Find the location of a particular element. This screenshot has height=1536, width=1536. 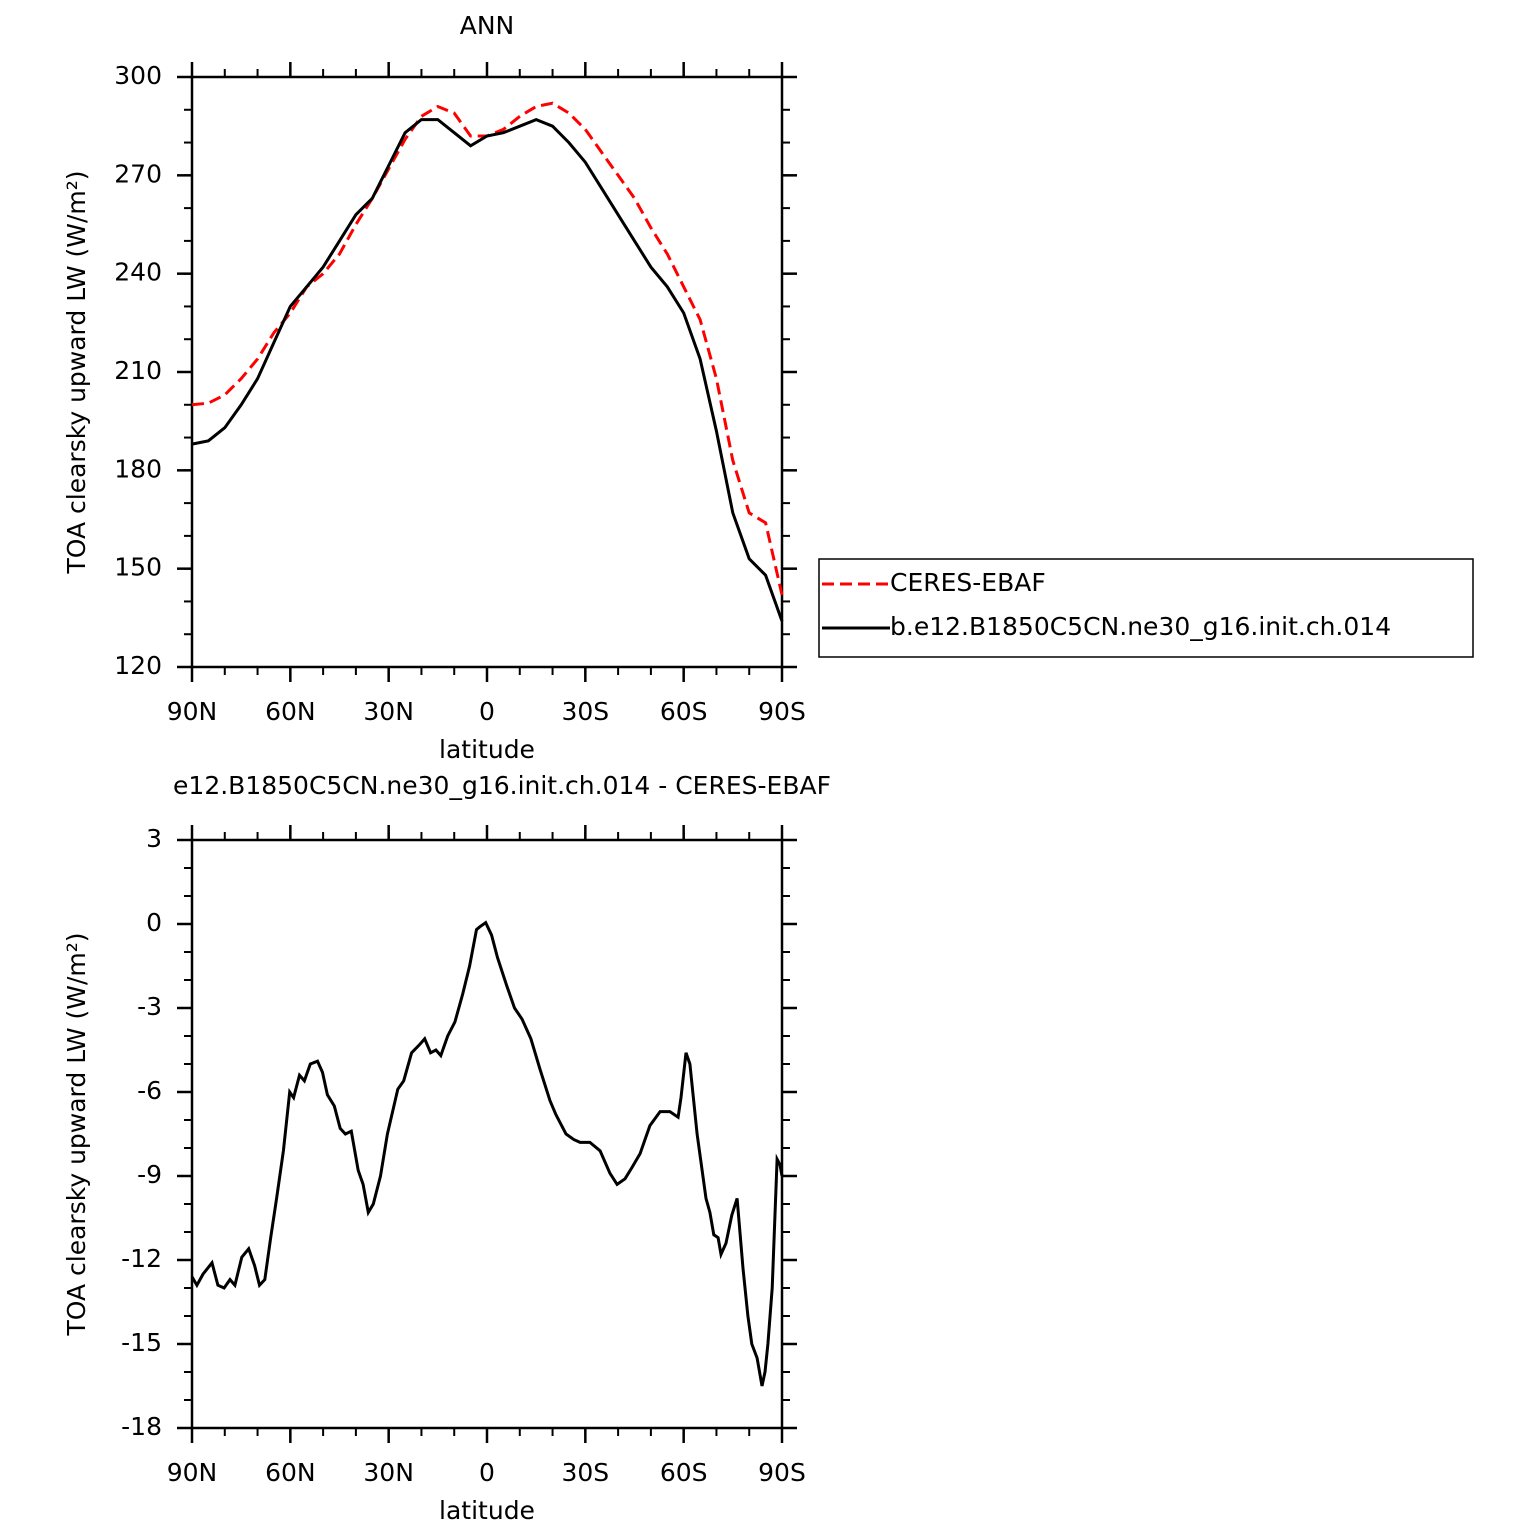

y-tick-label: -3 is located at coordinates (149, 1006).